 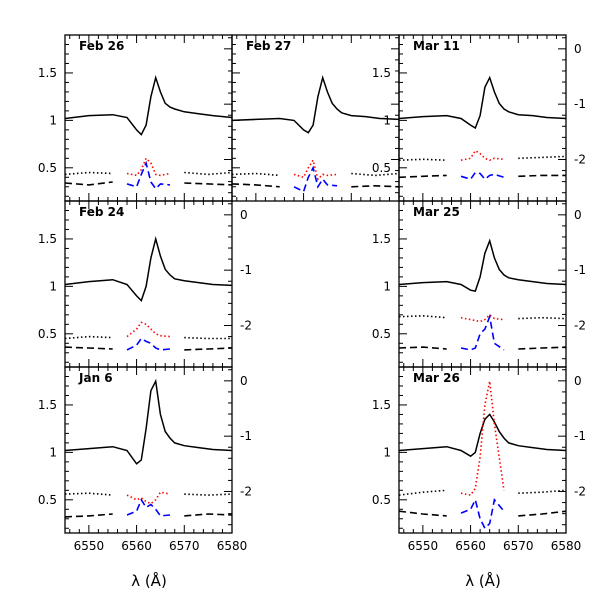 I want to click on panel-date-label: Feb 26, so click(x=101, y=46).